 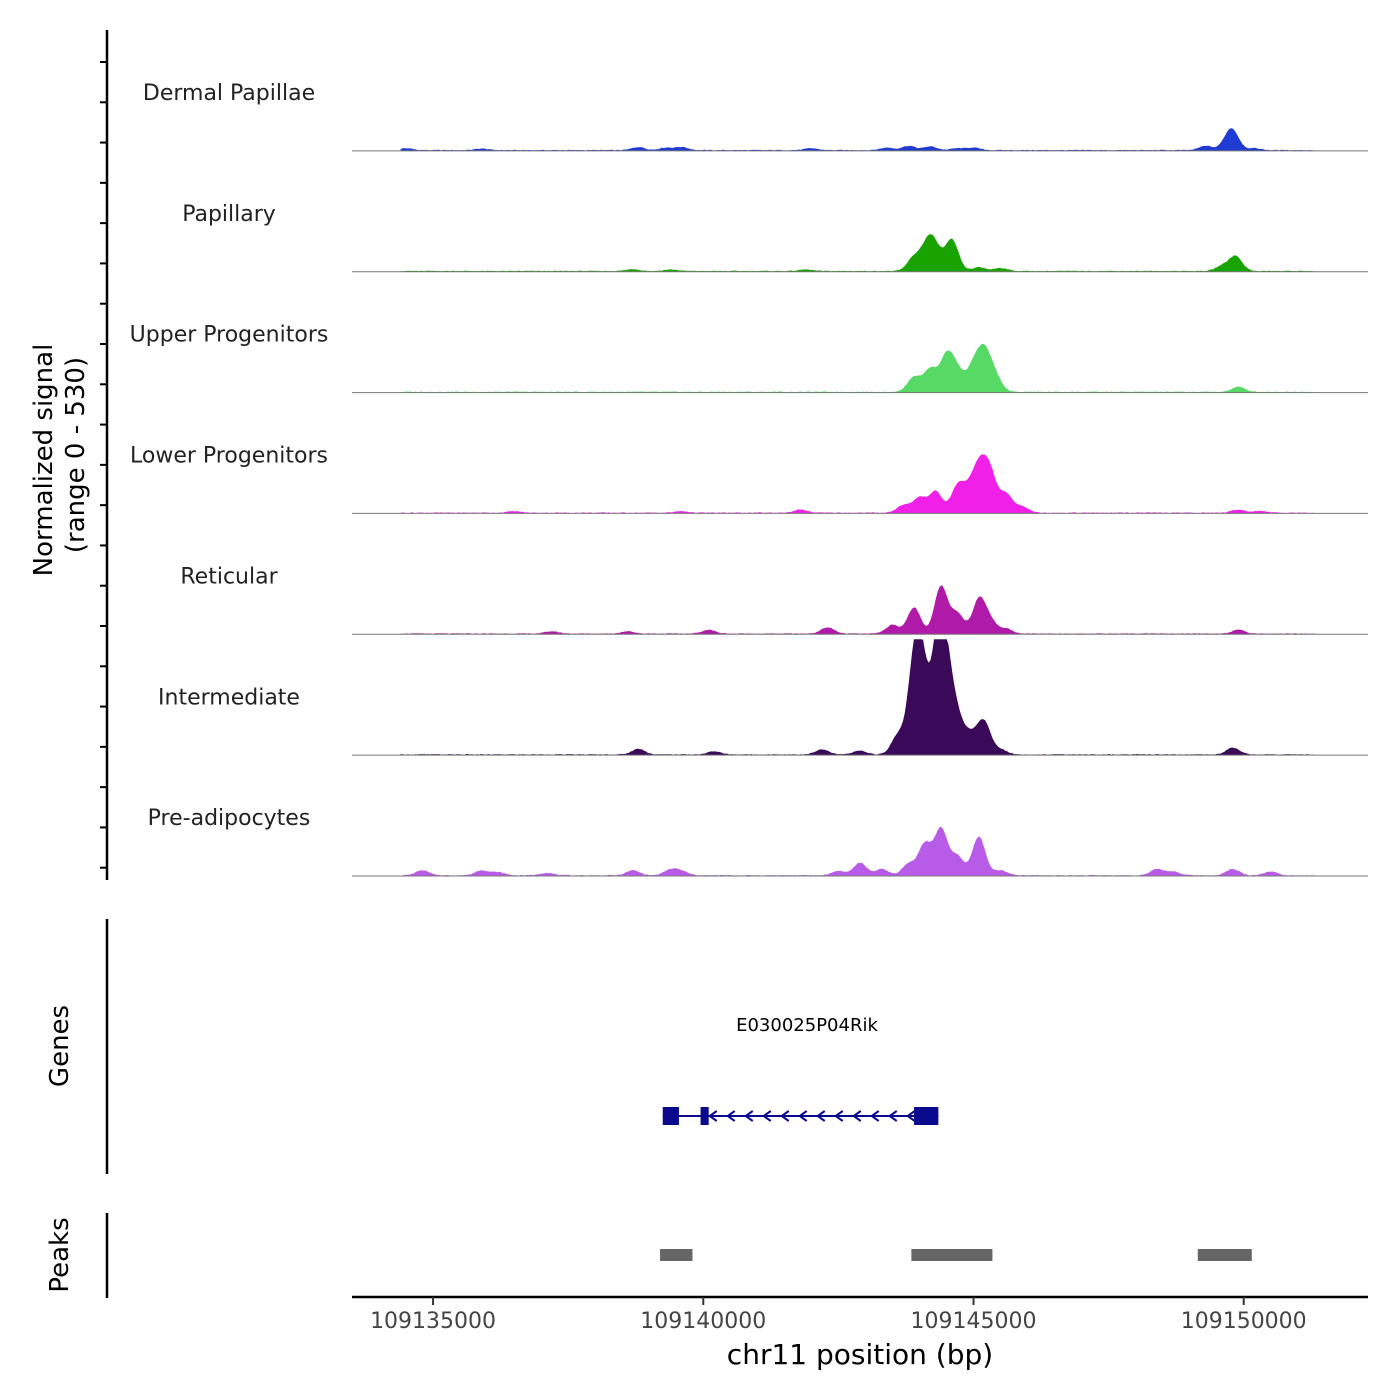 I want to click on track-label: Dermal Papillae, so click(x=229, y=93).